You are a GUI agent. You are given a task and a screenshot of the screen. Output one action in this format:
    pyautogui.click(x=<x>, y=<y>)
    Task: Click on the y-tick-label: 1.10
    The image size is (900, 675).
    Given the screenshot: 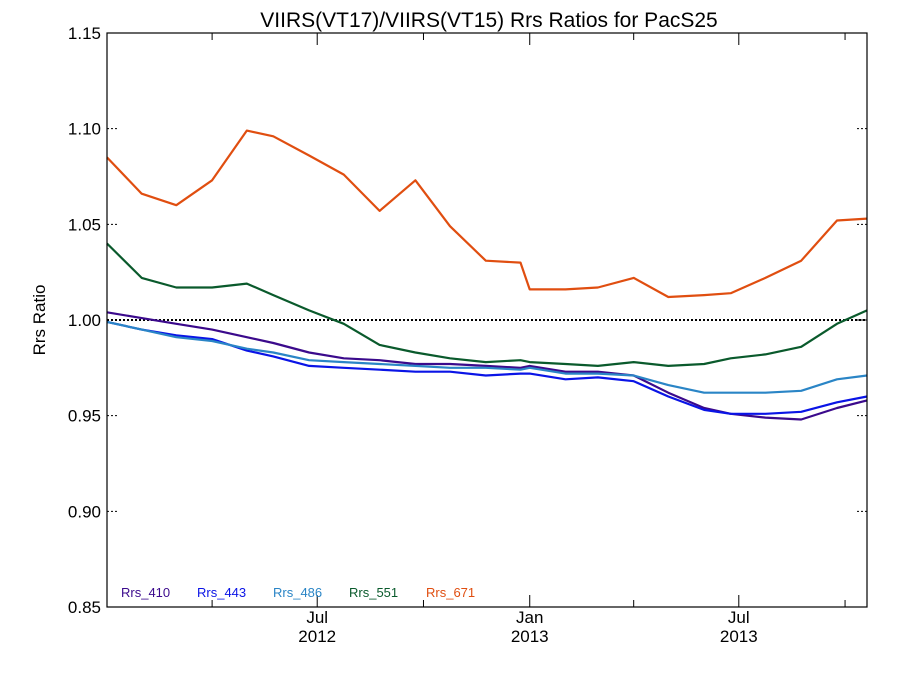 What is the action you would take?
    pyautogui.click(x=84, y=129)
    